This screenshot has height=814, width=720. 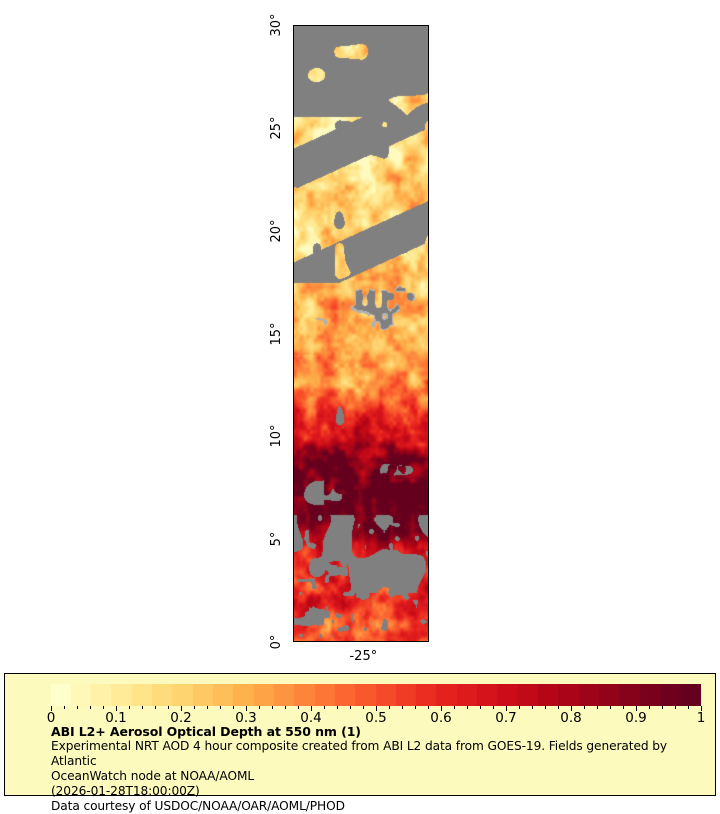 I want to click on colorbar-tick-label: 1, so click(x=701, y=718).